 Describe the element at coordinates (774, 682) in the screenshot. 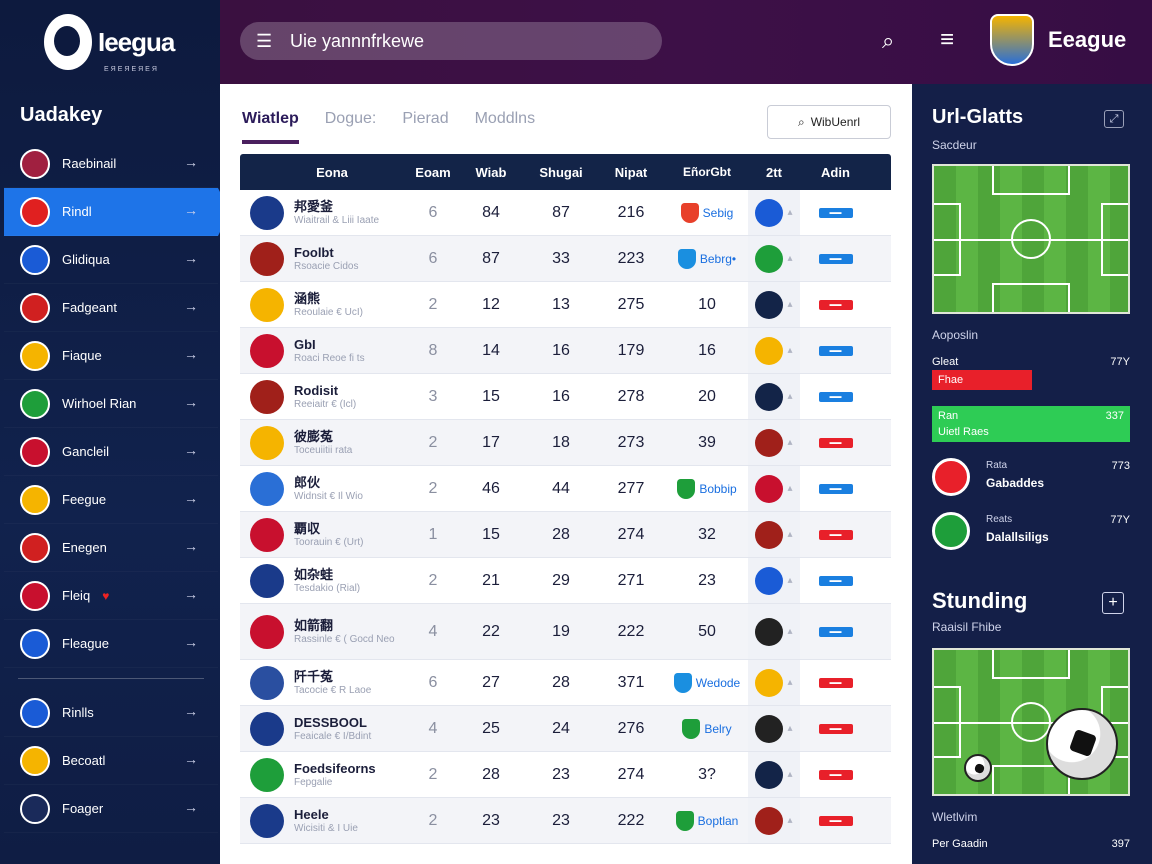

I see `emblem-cell: ▴` at that location.